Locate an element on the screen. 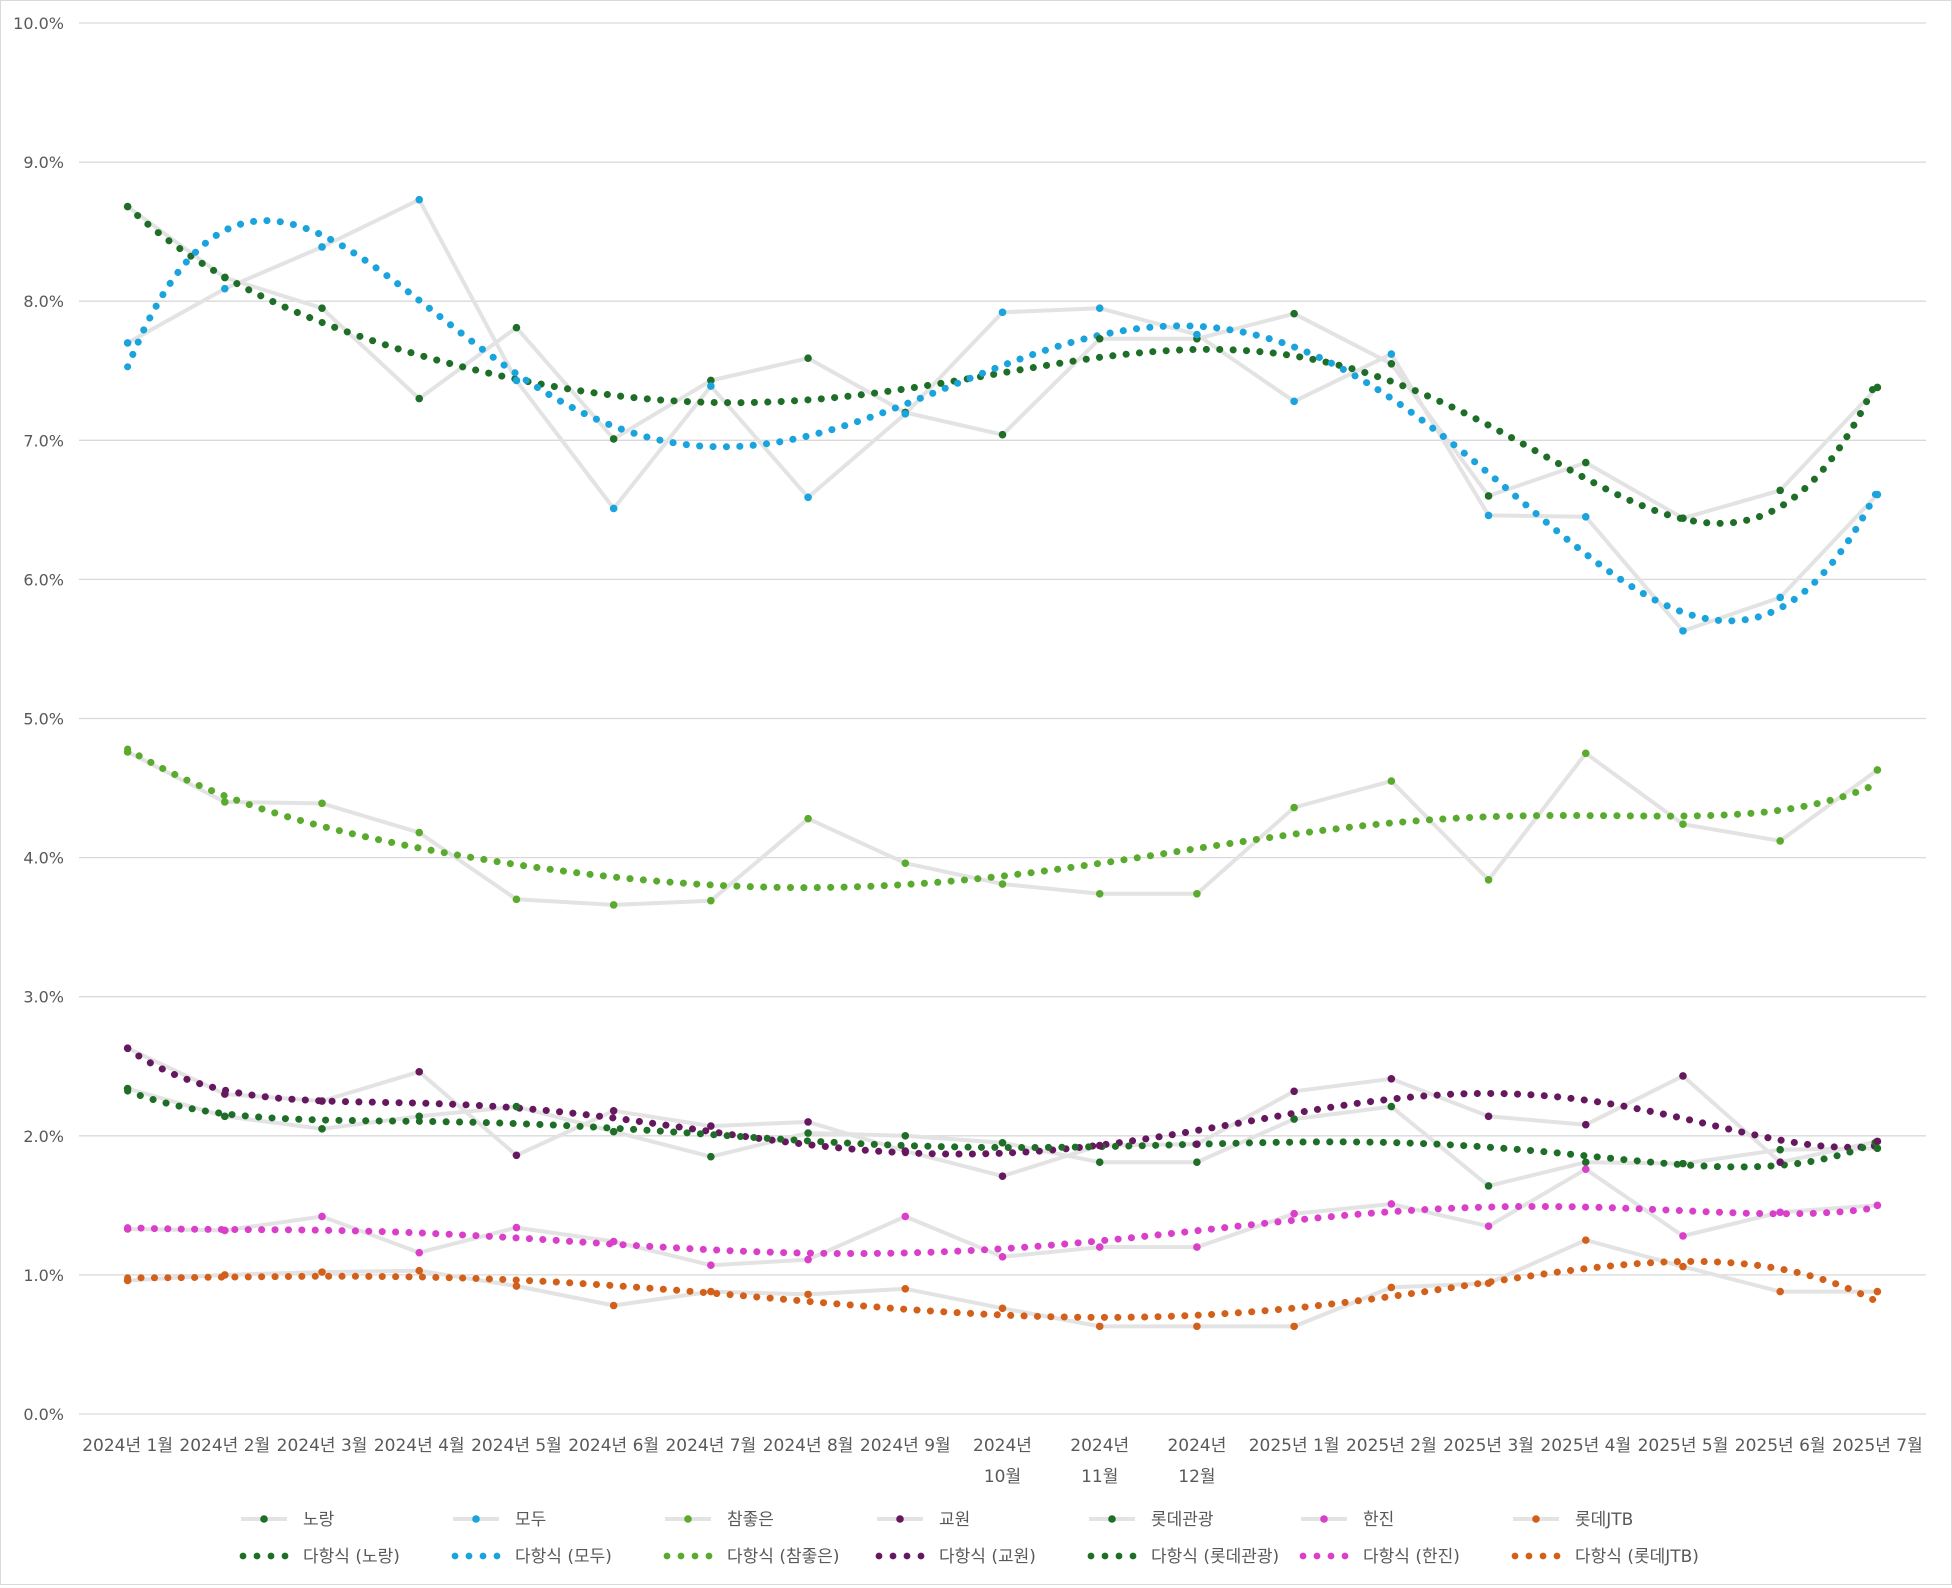 The image size is (1952, 1588). legend-label: 한진 is located at coordinates (1378, 1520).